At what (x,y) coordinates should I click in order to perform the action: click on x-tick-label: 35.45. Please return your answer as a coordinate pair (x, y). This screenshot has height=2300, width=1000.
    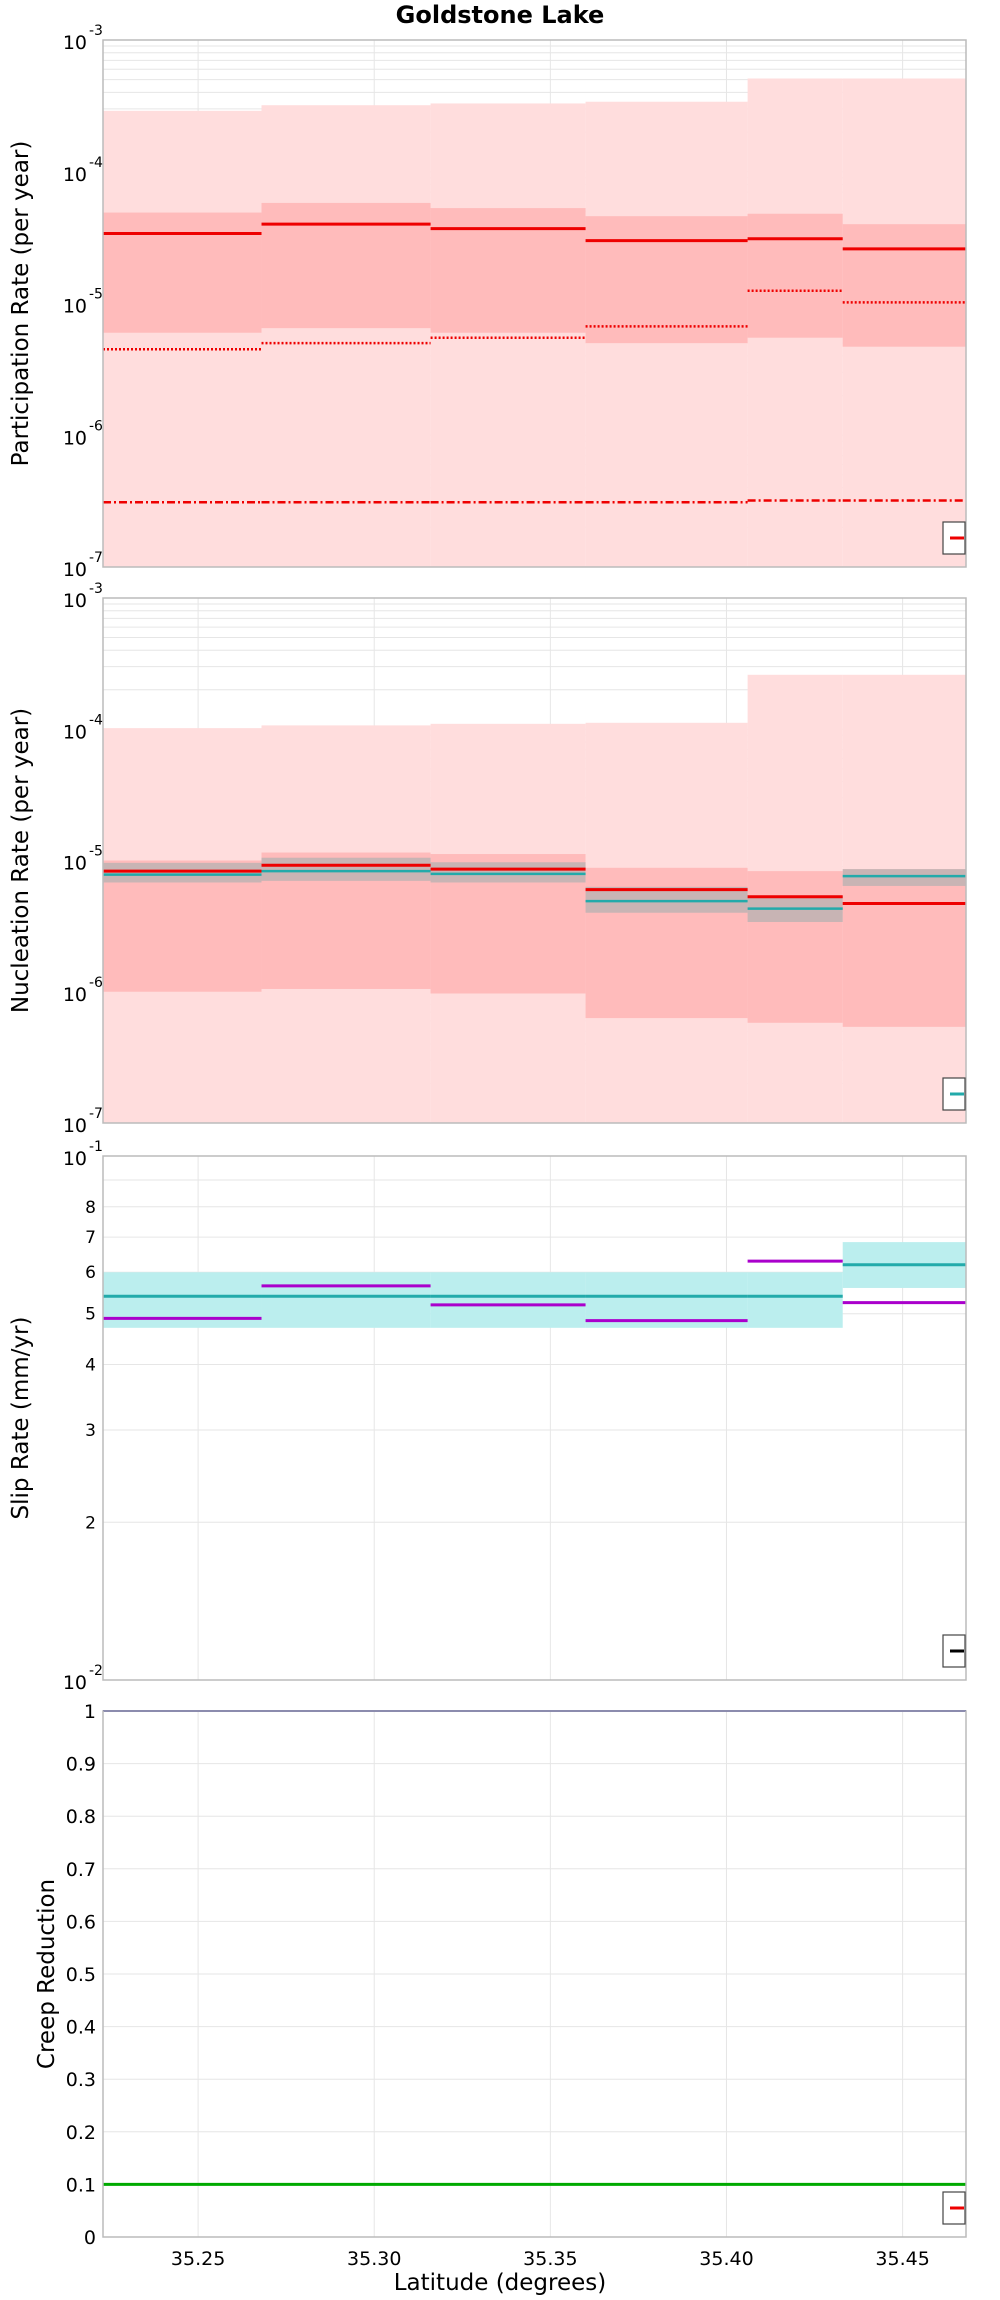
    Looking at the image, I should click on (902, 2259).